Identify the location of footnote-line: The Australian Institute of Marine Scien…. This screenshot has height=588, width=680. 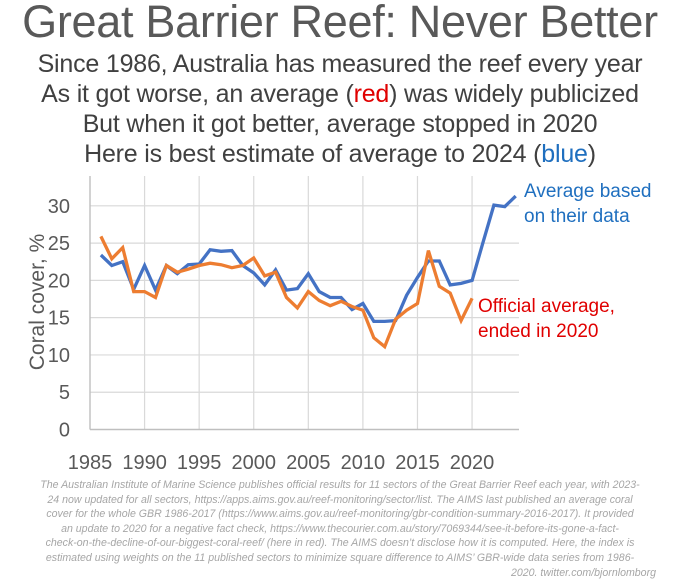
(340, 485).